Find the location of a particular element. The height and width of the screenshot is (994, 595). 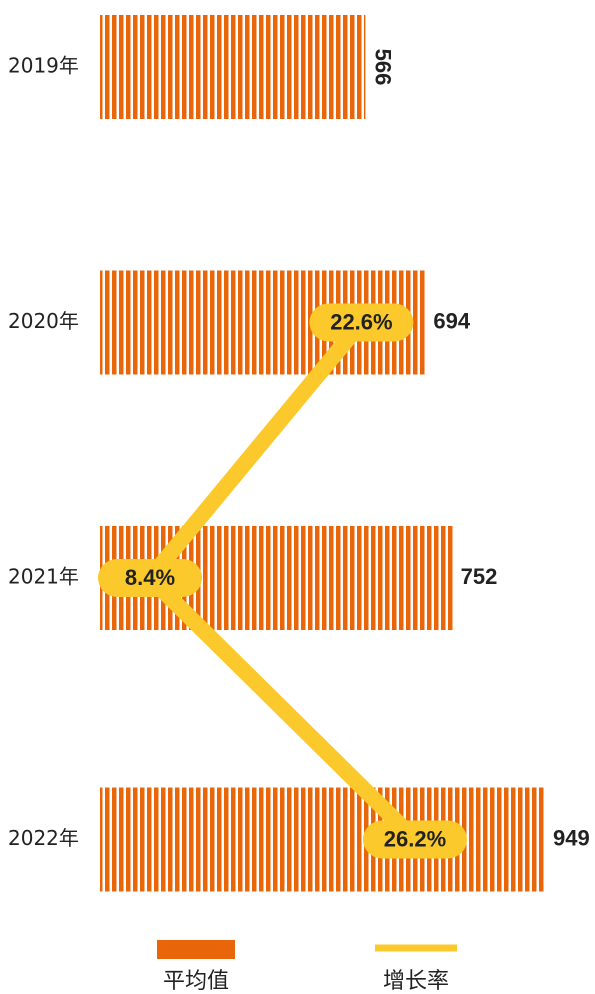

legend-label: 增长率 is located at coordinates (416, 981).